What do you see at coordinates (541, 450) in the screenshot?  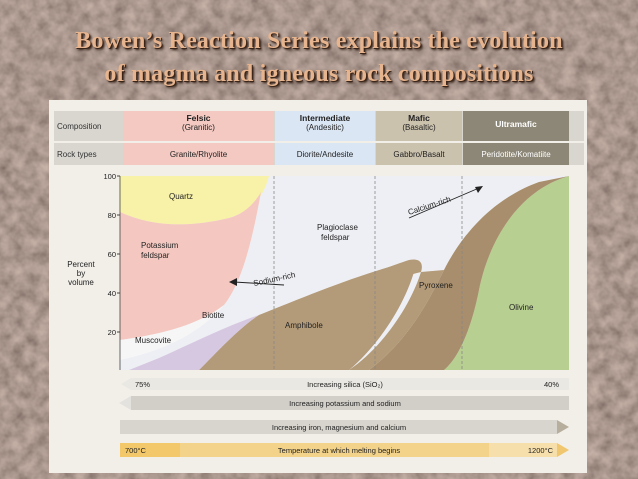 I see `temp-right: 1200°C` at bounding box center [541, 450].